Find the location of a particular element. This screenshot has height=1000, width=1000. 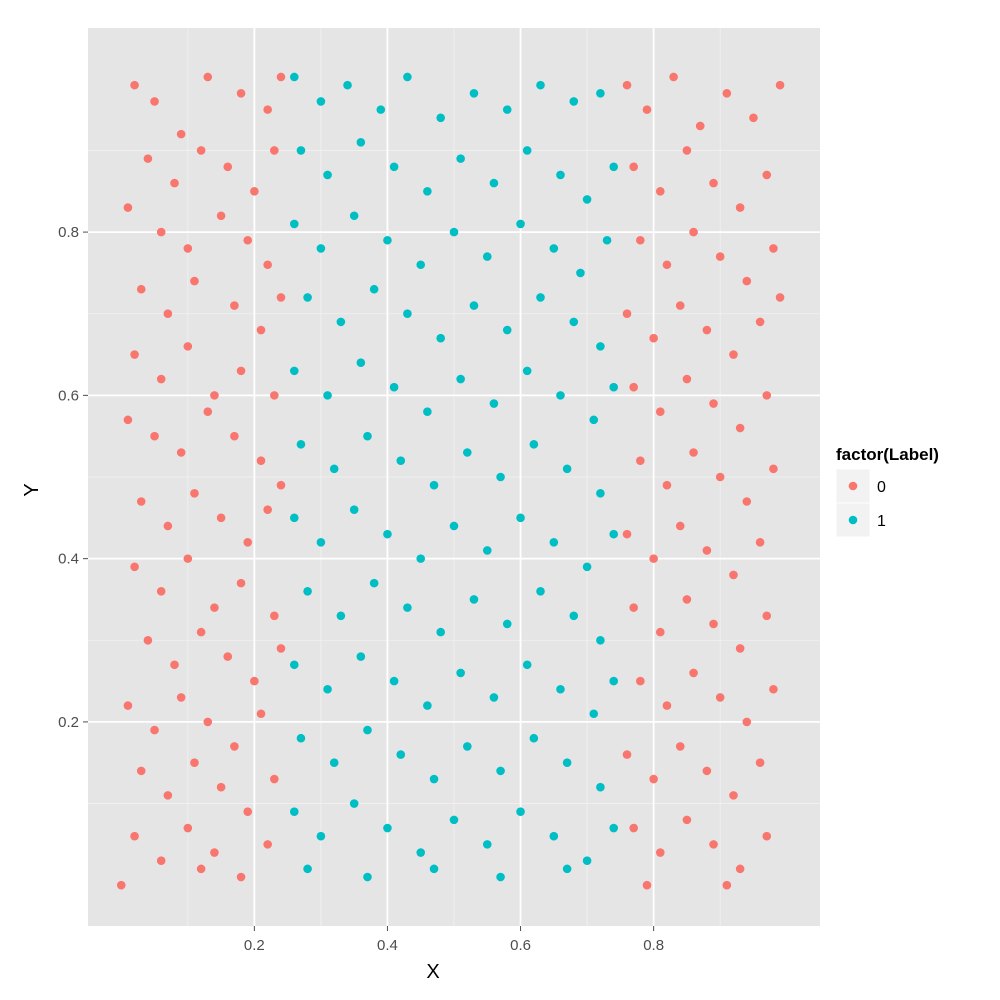

y-tick-label: 0.6 is located at coordinates (68, 395).